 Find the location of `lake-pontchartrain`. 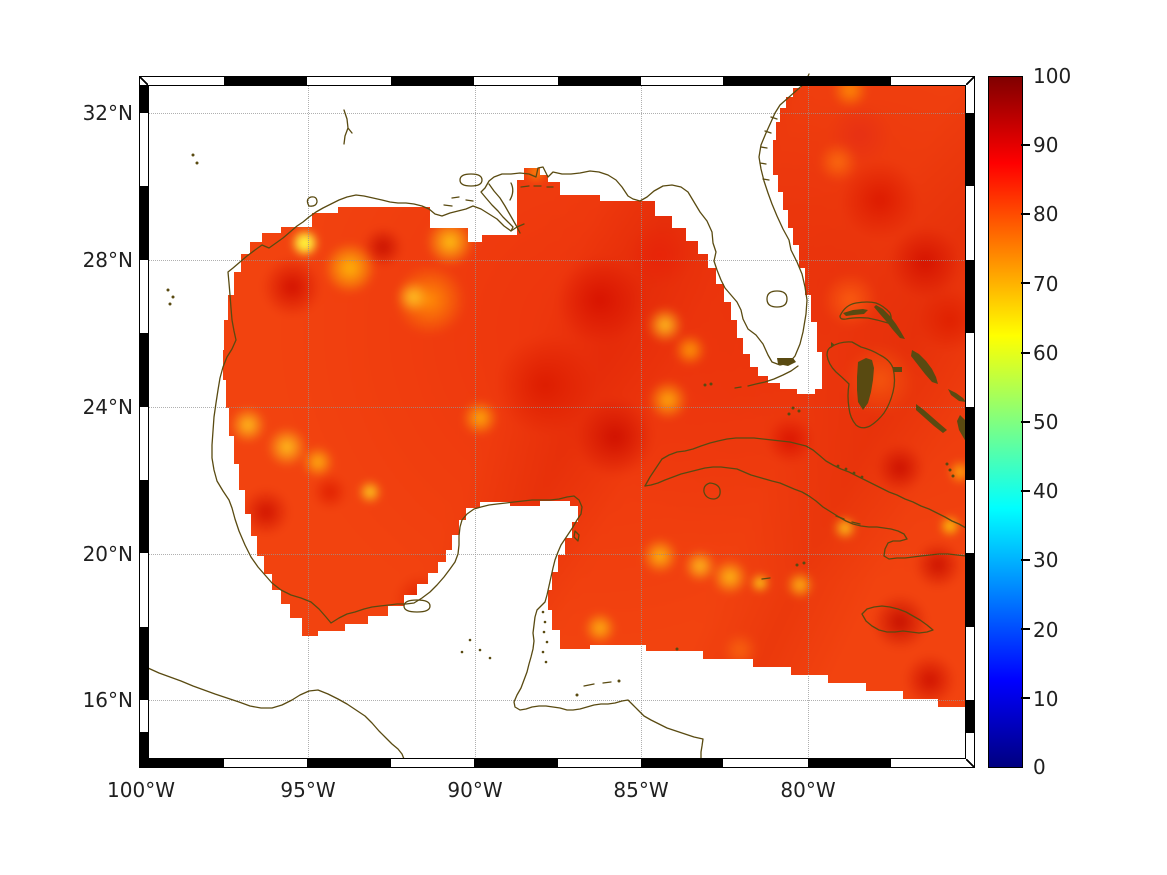

lake-pontchartrain is located at coordinates (471, 180).